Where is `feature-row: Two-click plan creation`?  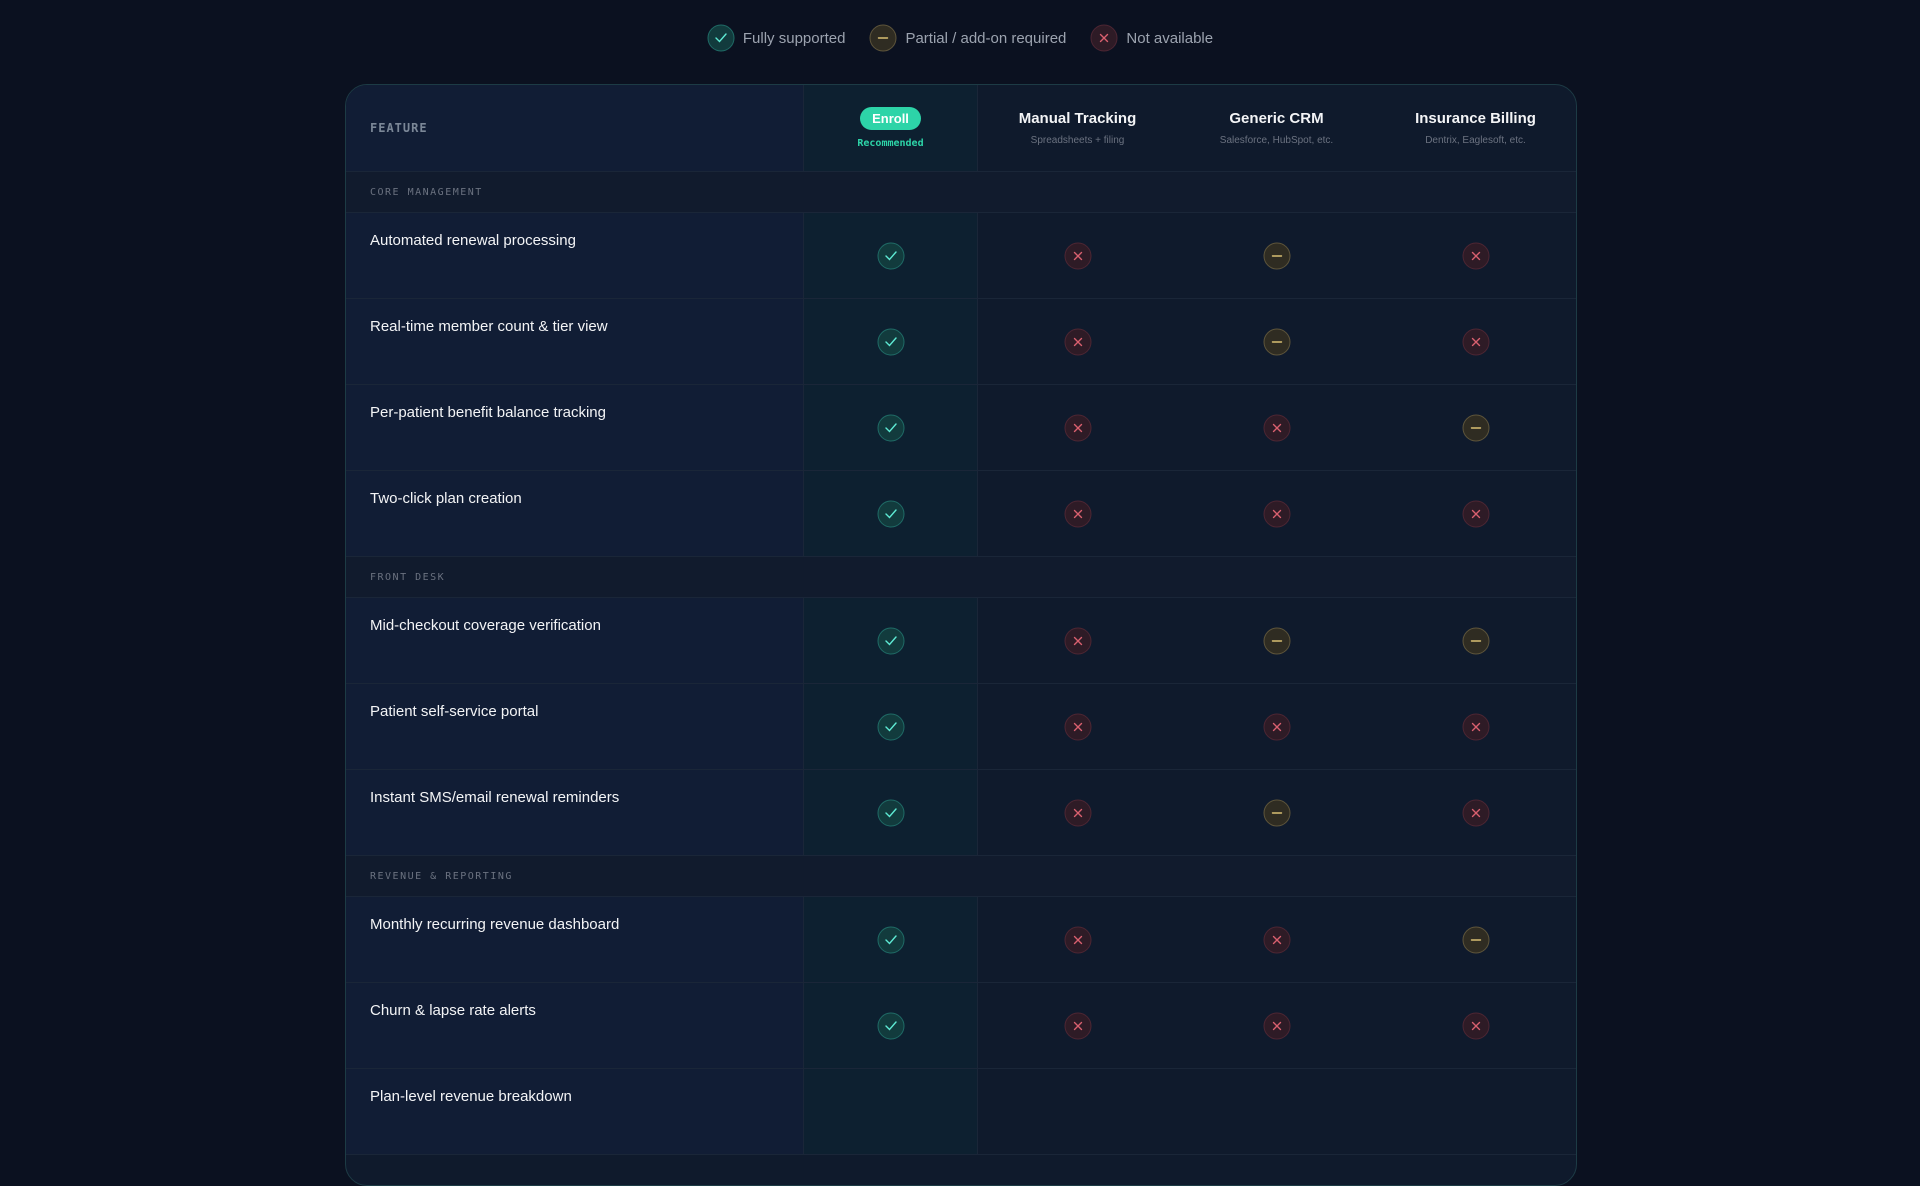 feature-row: Two-click plan creation is located at coordinates (961, 514).